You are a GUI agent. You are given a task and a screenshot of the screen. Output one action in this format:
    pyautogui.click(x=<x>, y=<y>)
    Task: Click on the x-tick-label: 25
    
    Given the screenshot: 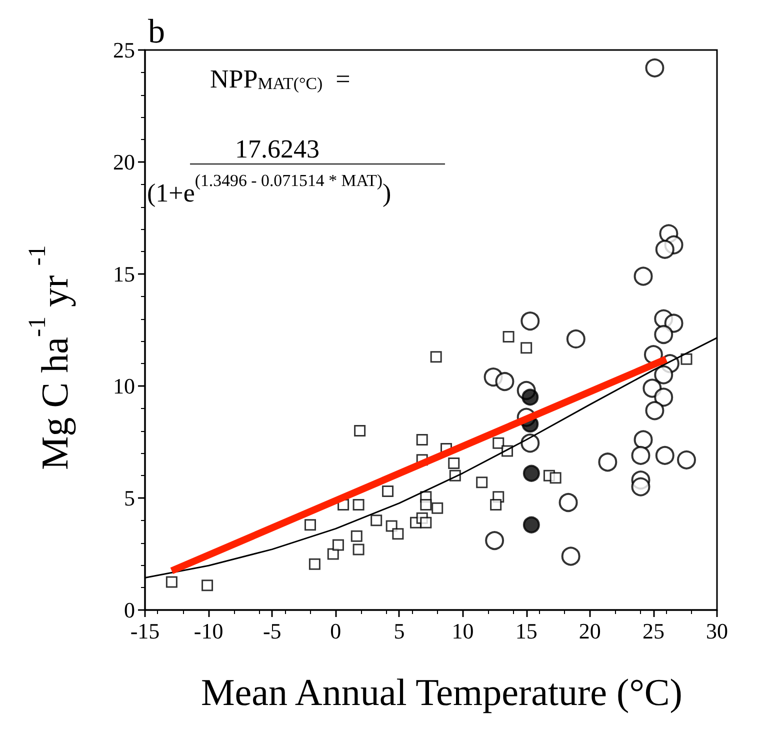 What is the action you would take?
    pyautogui.click(x=653, y=631)
    